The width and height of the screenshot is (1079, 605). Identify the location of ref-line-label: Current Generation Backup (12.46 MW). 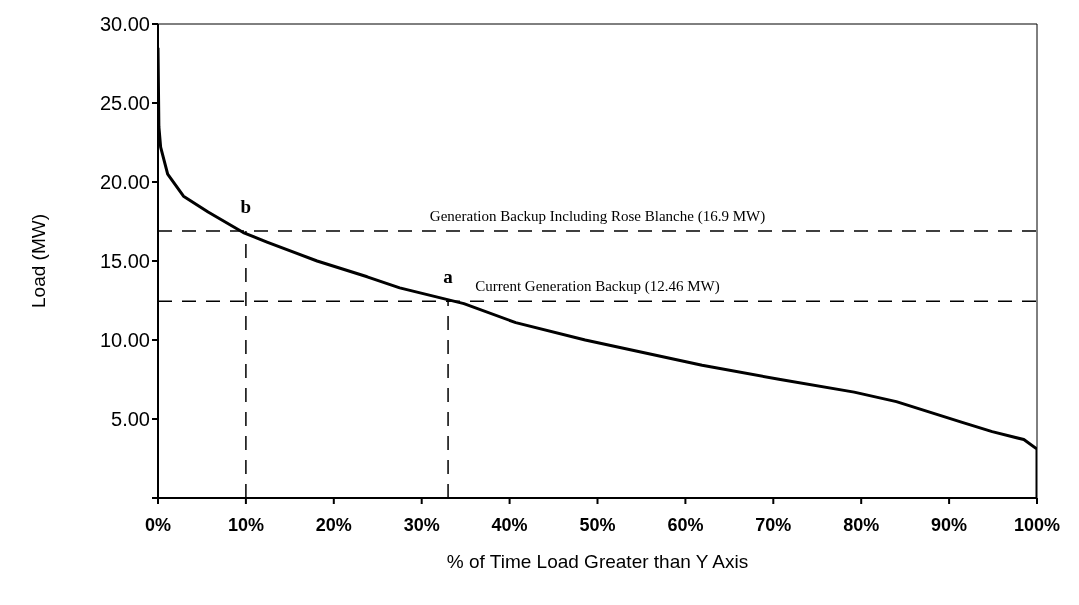
(597, 287).